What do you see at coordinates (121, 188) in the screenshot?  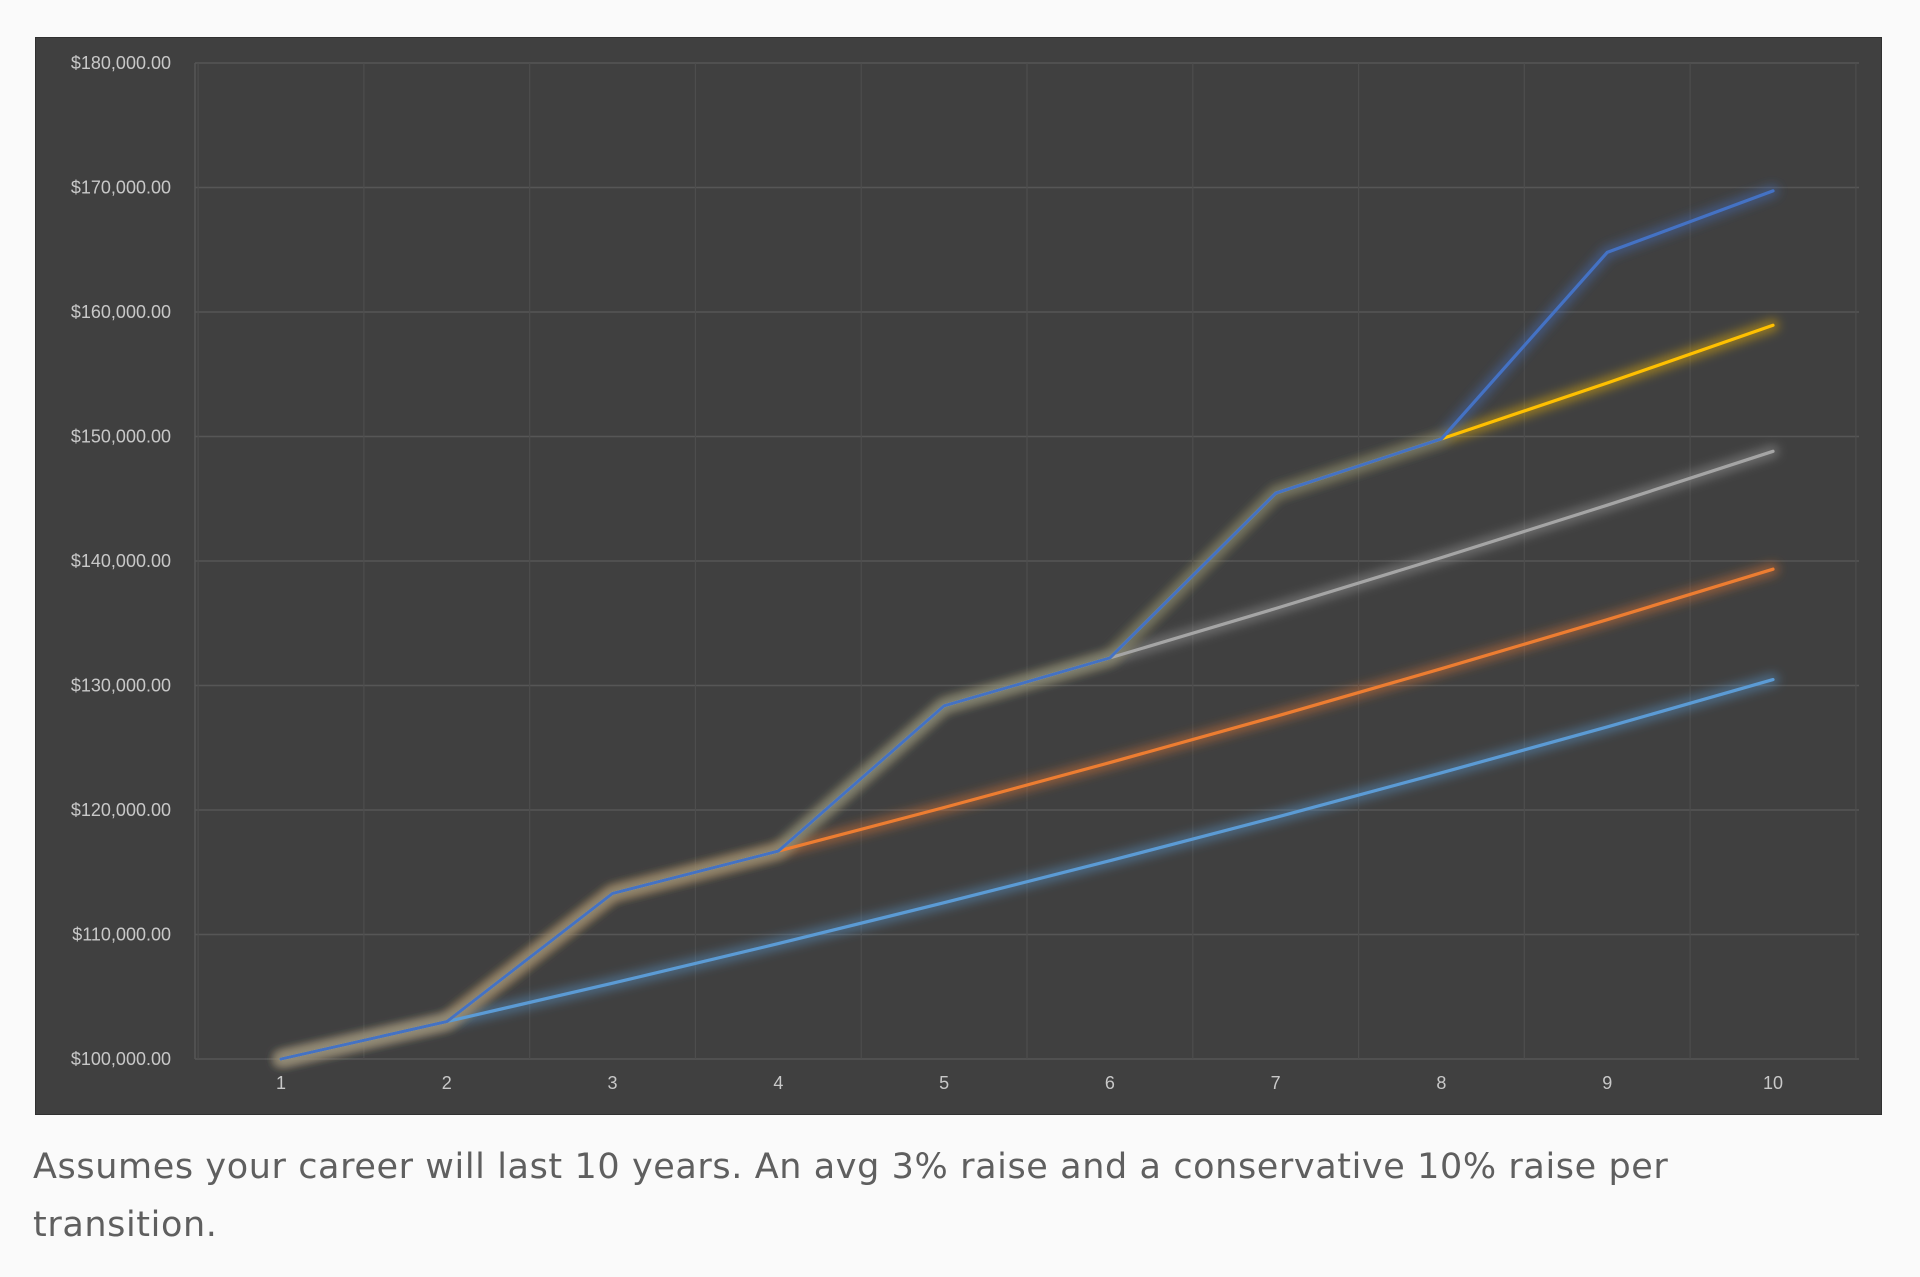 I see `y-tick-label: $170,000.00` at bounding box center [121, 188].